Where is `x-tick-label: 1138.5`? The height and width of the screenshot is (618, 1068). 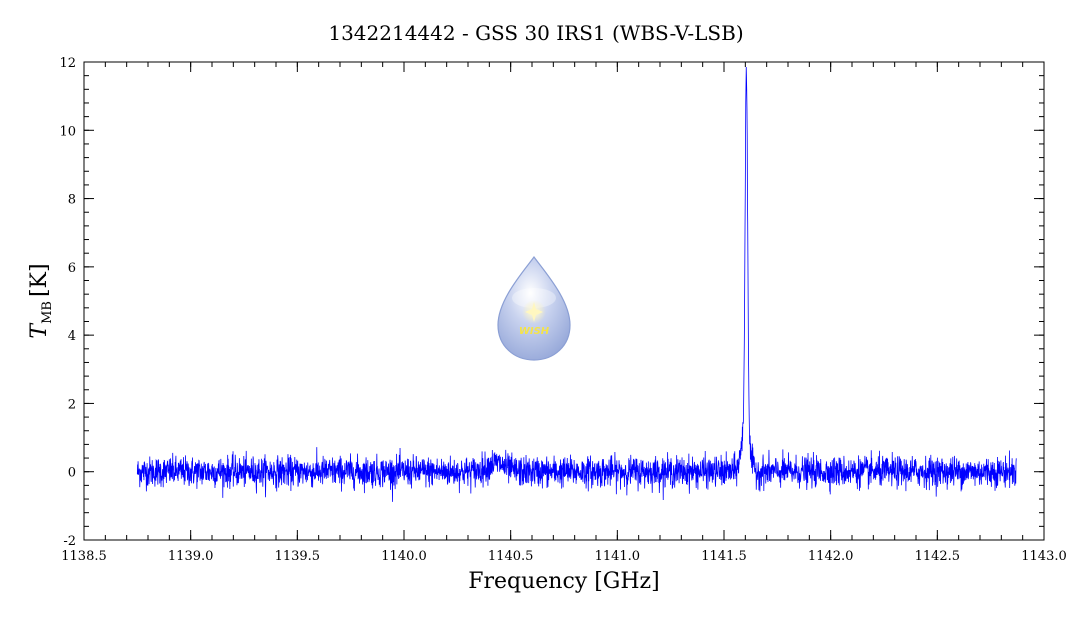
x-tick-label: 1138.5 is located at coordinates (84, 556).